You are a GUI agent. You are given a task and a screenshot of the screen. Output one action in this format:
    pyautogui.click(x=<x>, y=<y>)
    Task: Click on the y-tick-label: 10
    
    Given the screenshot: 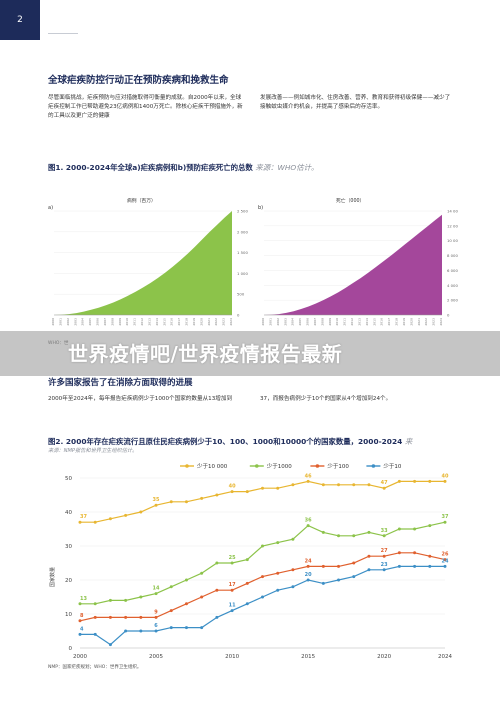 What is the action you would take?
    pyautogui.click(x=68, y=615)
    